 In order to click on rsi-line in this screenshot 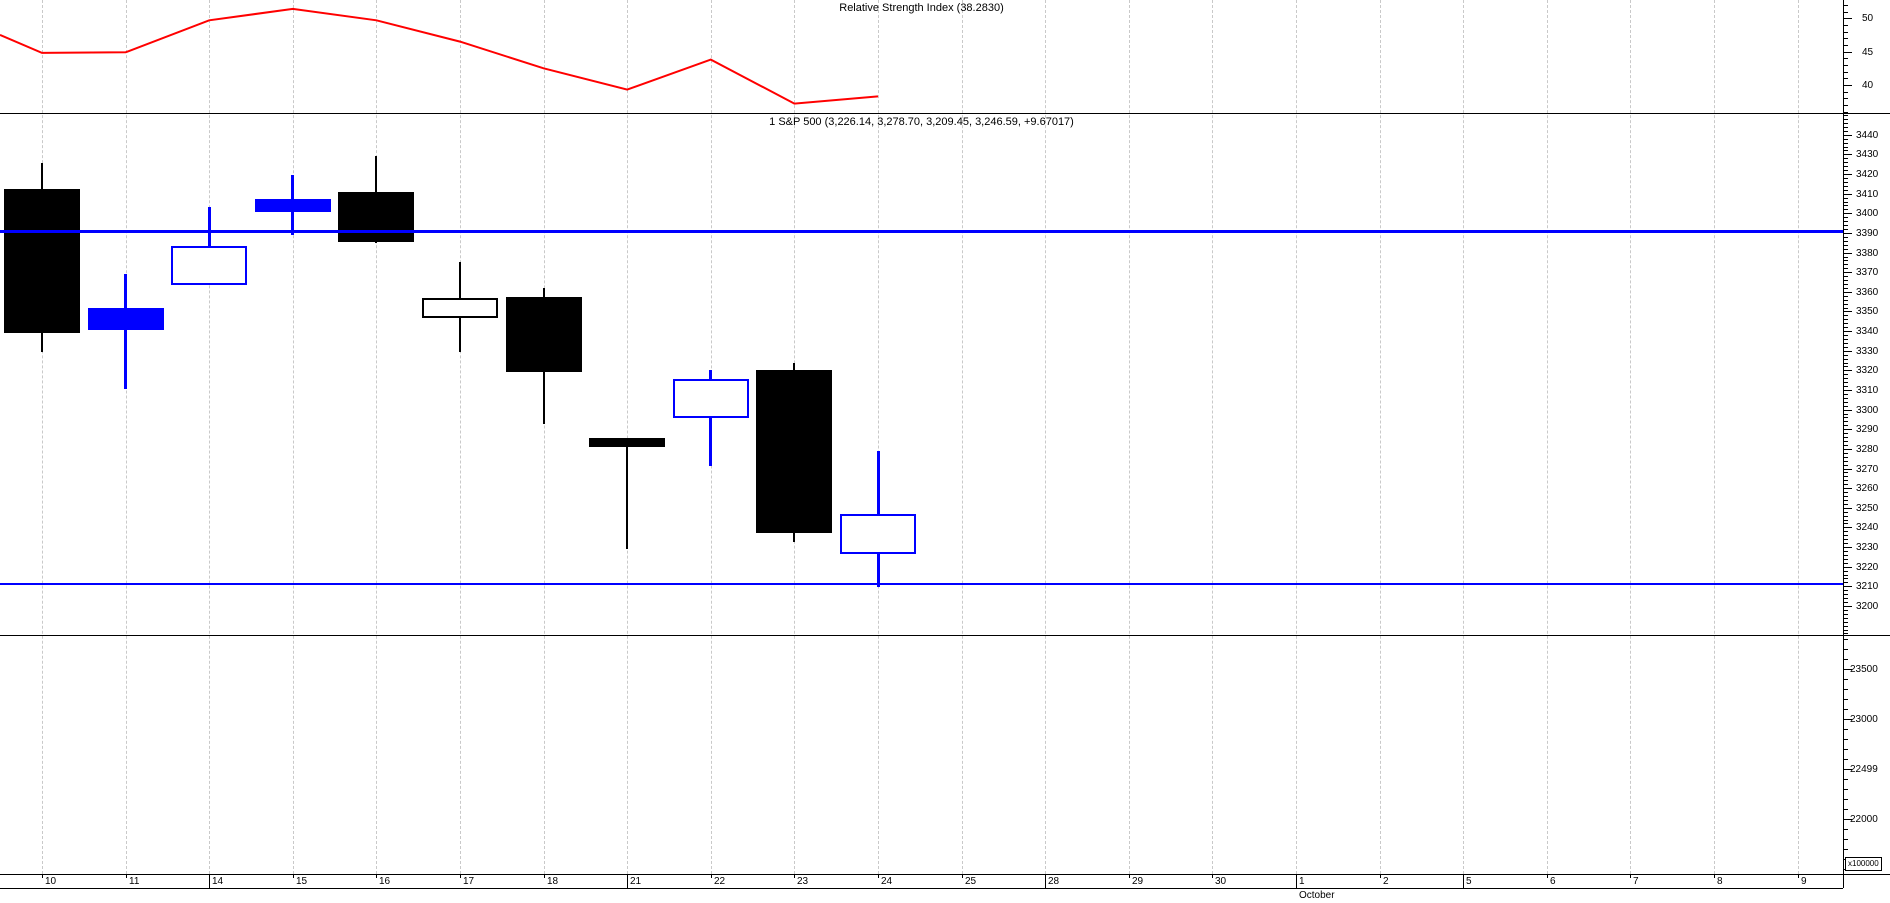, I will do `click(439, 56)`.